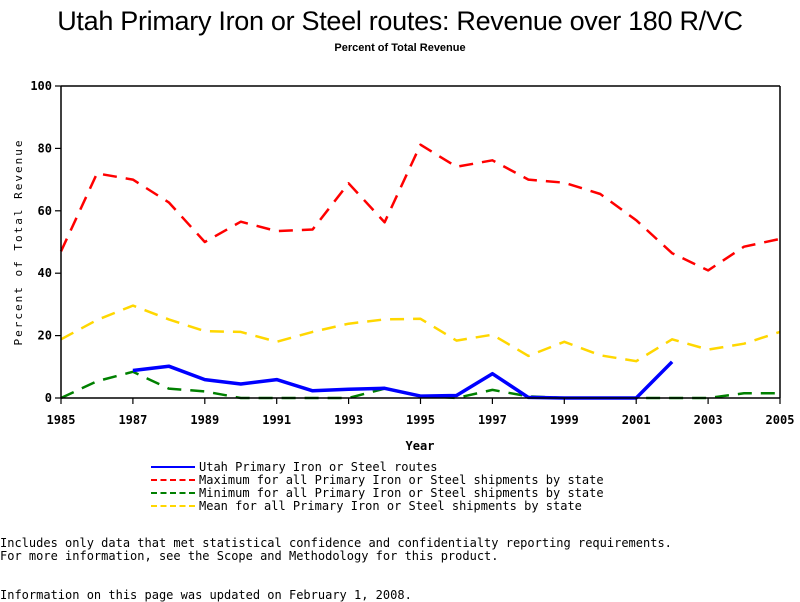  I want to click on legend-swatch-minimum, so click(173, 493).